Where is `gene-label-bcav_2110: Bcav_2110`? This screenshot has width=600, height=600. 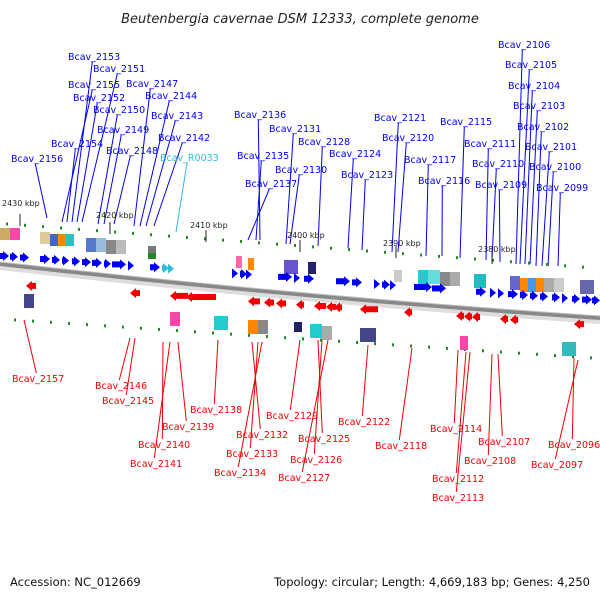 gene-label-bcav_2110: Bcav_2110 is located at coordinates (498, 164).